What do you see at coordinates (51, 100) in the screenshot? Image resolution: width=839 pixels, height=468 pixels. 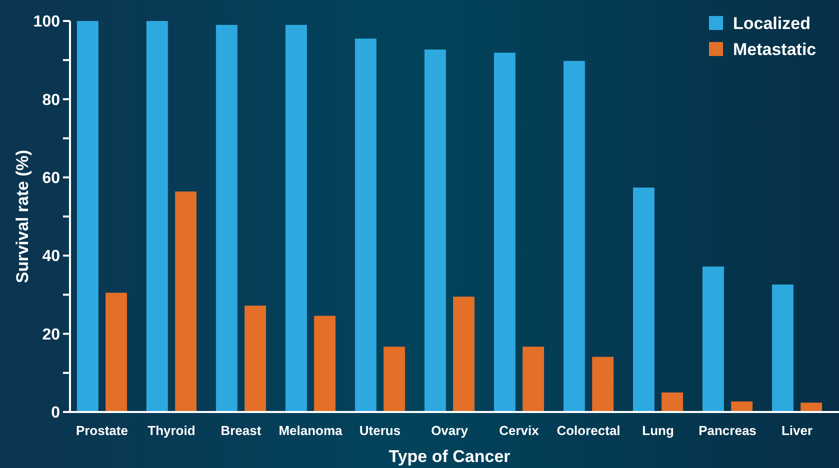 I see `y-tick-label: 80` at bounding box center [51, 100].